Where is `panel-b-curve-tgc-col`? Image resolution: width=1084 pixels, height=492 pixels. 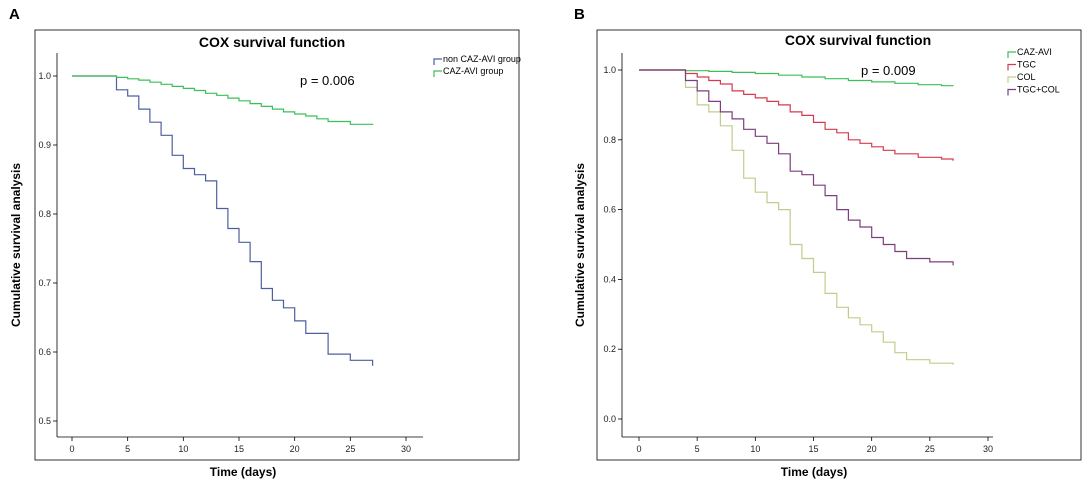
panel-b-curve-tgc-col is located at coordinates (796, 167).